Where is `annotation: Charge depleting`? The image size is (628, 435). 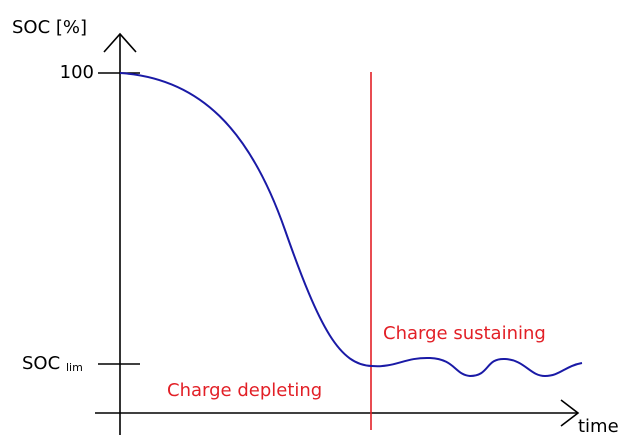
annotation: Charge depleting is located at coordinates (244, 390).